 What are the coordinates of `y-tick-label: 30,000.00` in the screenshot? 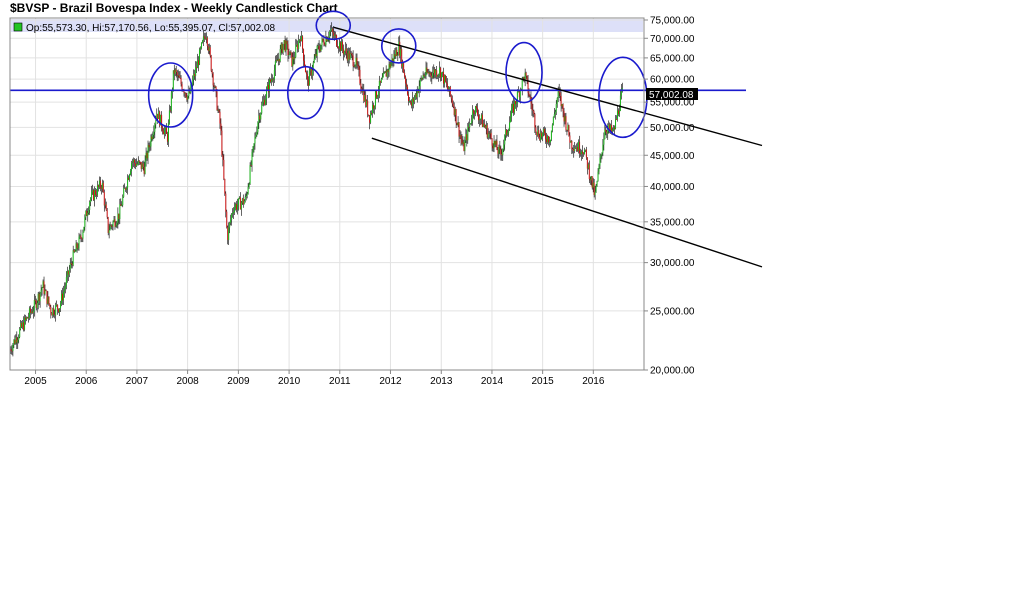 It's located at (672, 263).